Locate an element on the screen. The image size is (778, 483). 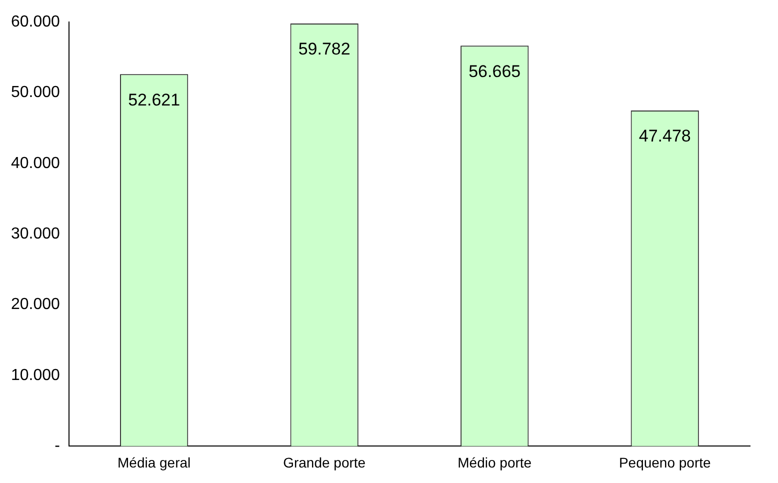
x-tick-label: Grande porte is located at coordinates (324, 462).